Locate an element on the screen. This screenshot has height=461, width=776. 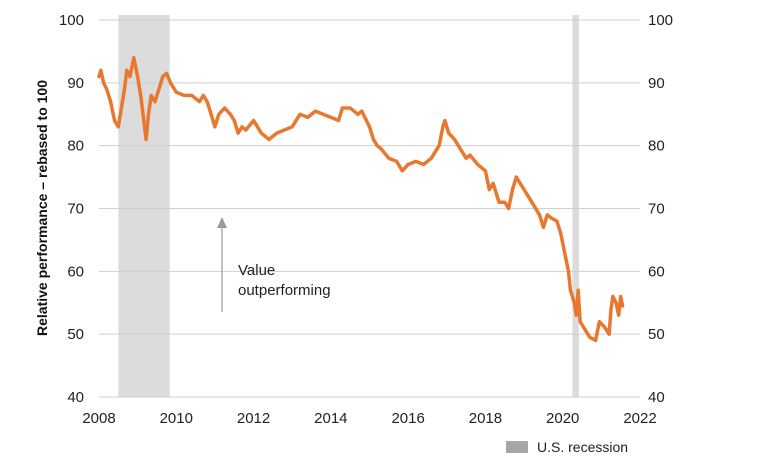
x-tick-label-2018: 2018 is located at coordinates (485, 418).